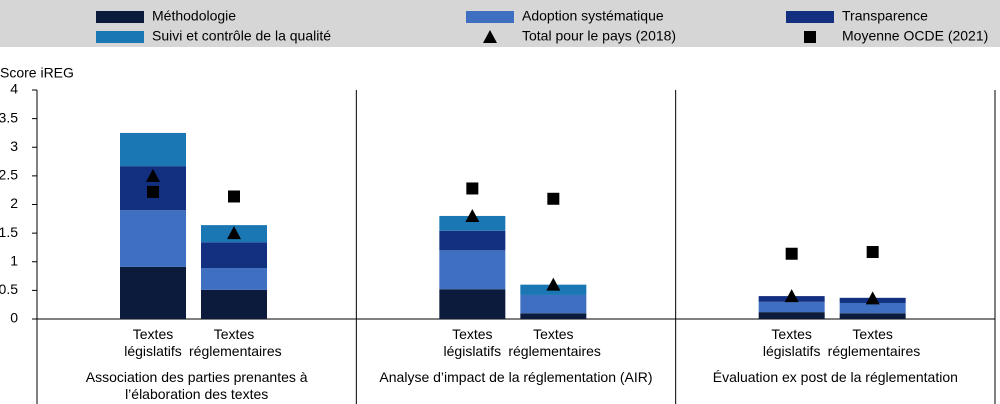  I want to click on legend-label: Méthodologie, so click(194, 16).